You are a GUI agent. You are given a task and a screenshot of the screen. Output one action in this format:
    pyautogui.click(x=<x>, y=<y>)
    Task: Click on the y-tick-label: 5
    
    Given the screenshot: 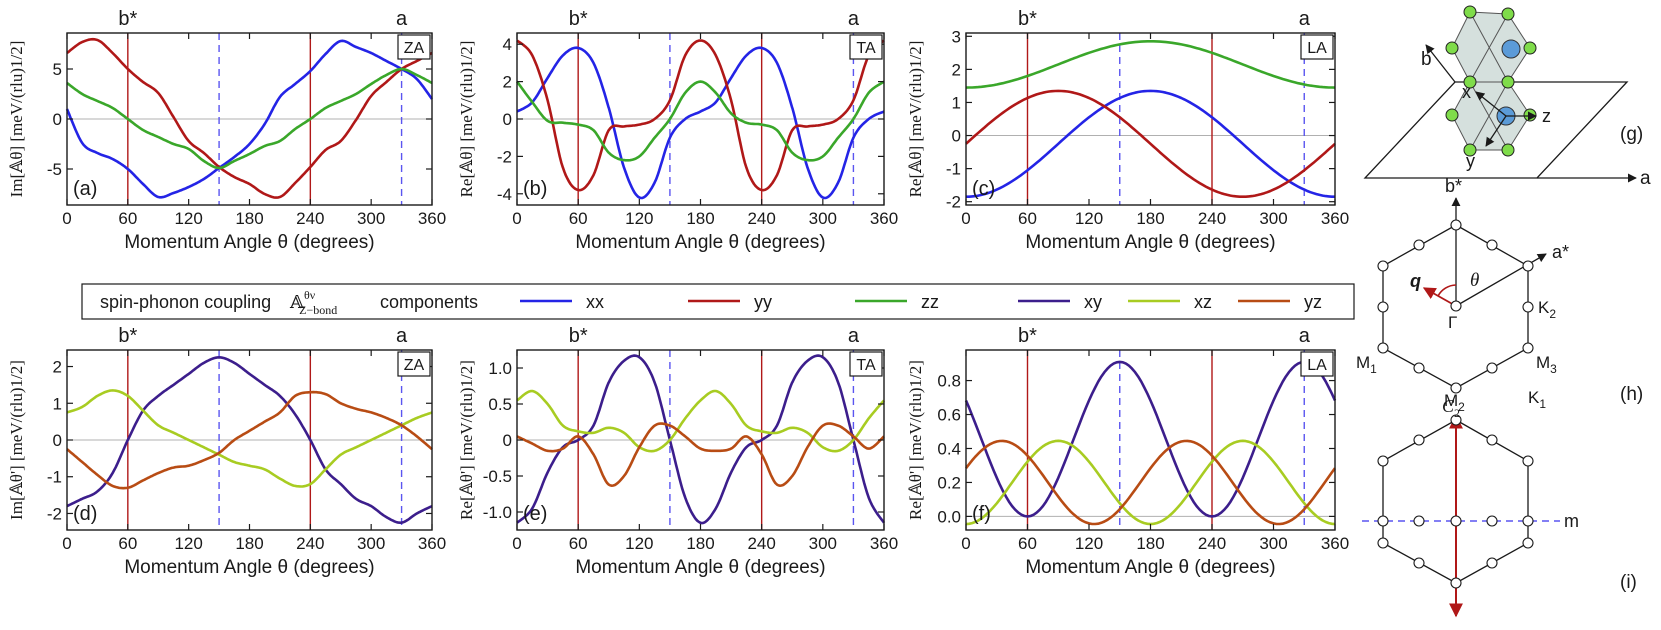 What is the action you would take?
    pyautogui.click(x=57, y=69)
    